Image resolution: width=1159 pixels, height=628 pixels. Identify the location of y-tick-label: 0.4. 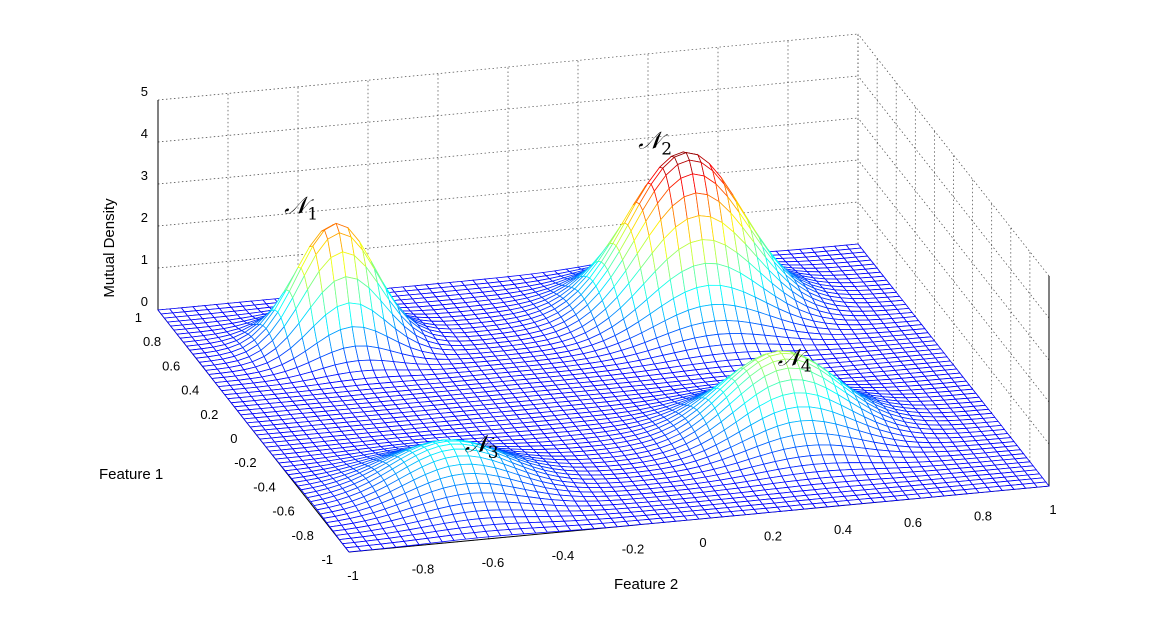
(190, 390).